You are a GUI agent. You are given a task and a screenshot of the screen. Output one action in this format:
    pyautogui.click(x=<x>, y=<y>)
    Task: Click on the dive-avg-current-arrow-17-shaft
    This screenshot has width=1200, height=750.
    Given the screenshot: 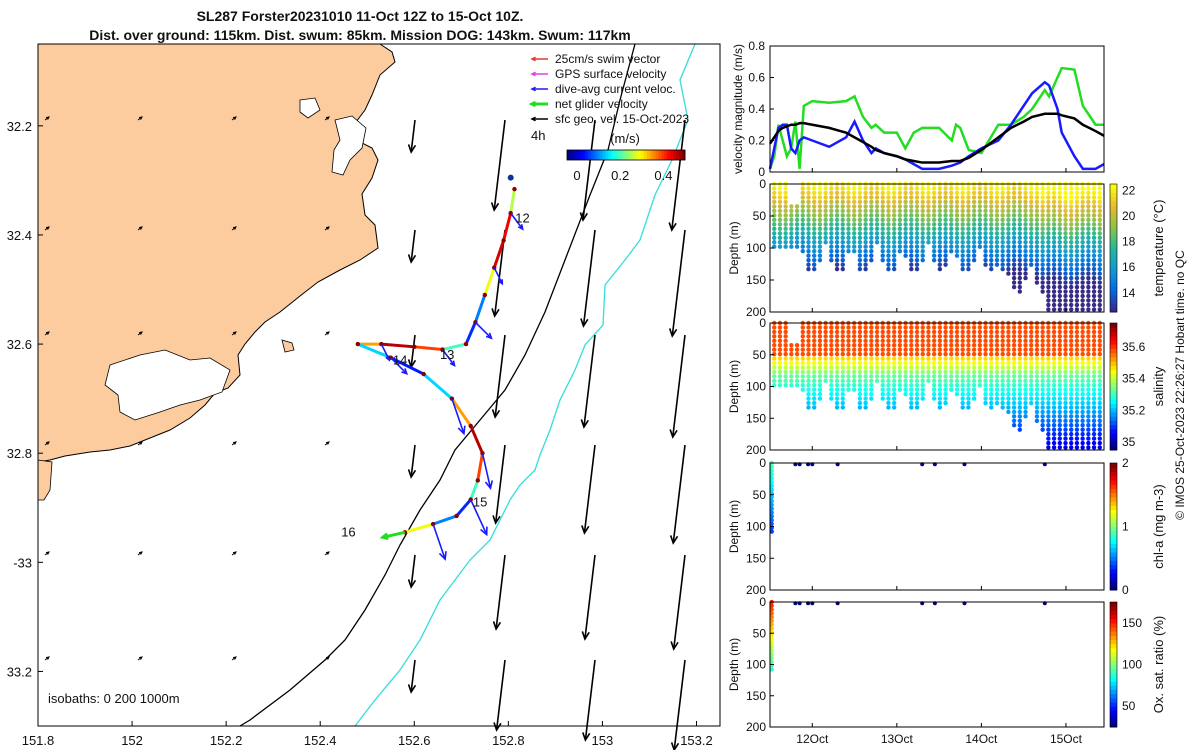 What is the action you would take?
    pyautogui.click(x=478, y=517)
    